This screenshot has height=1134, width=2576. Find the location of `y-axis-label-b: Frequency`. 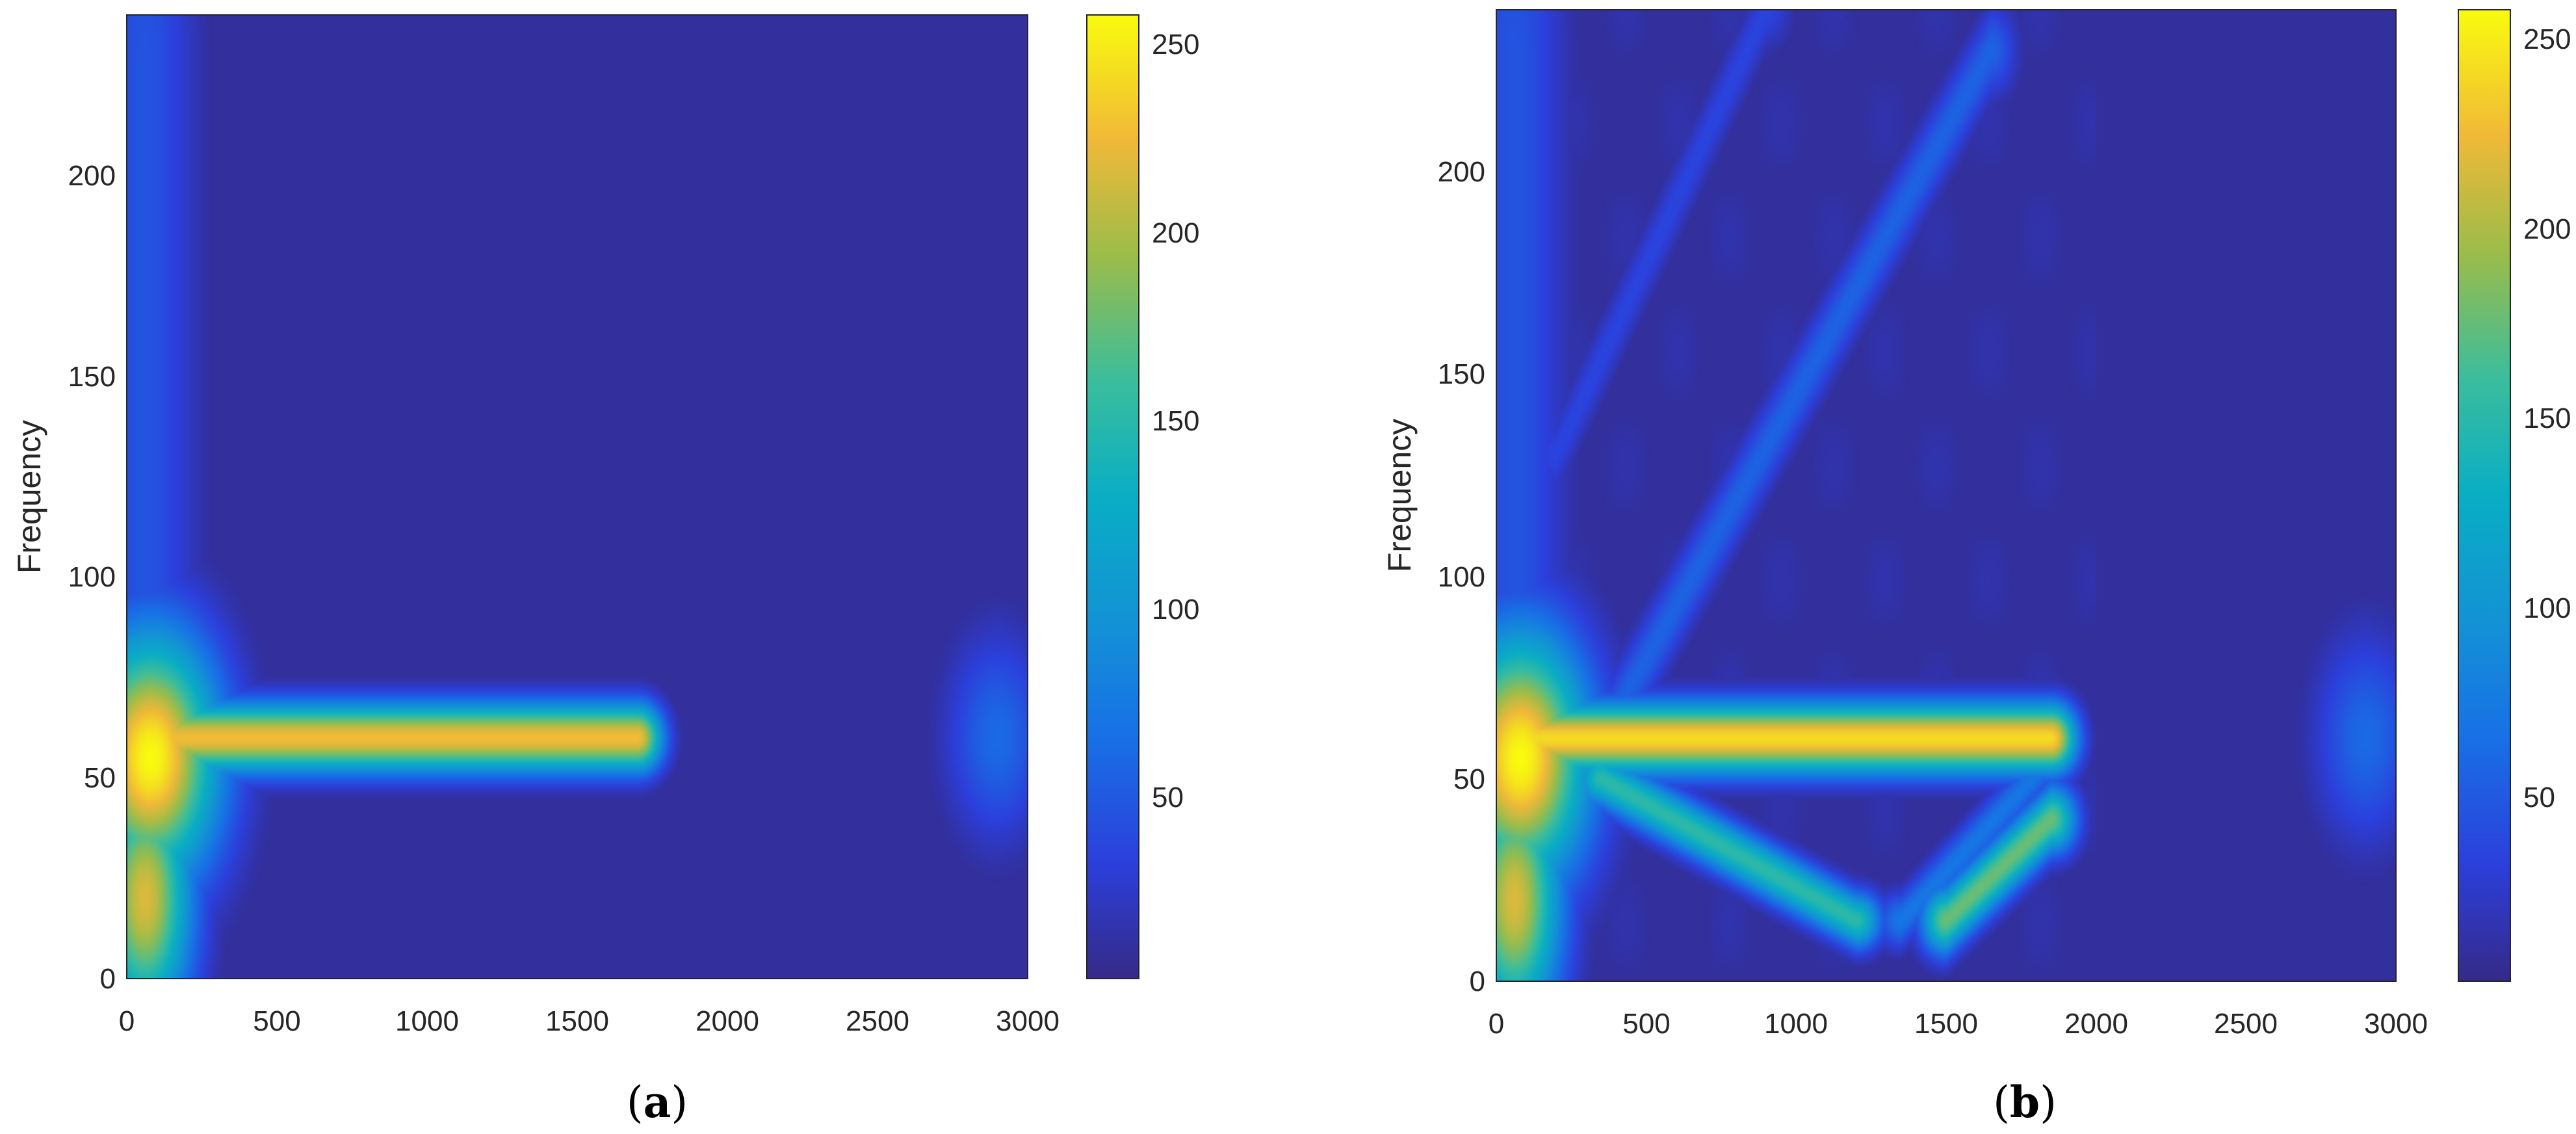

y-axis-label-b: Frequency is located at coordinates (1399, 495).